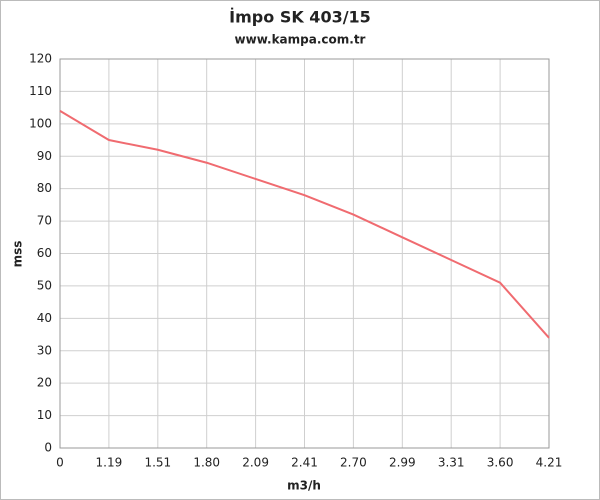  What do you see at coordinates (549, 463) in the screenshot?
I see `x-tick-label: 4.21` at bounding box center [549, 463].